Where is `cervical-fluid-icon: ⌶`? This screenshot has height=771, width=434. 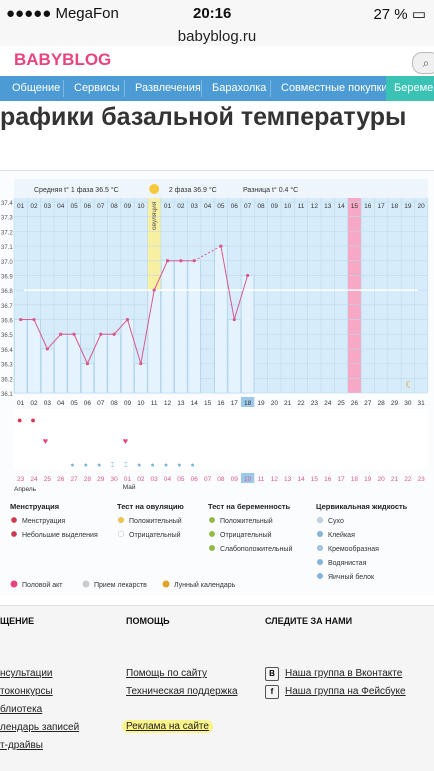 cervical-fluid-icon: ⌶ is located at coordinates (126, 465).